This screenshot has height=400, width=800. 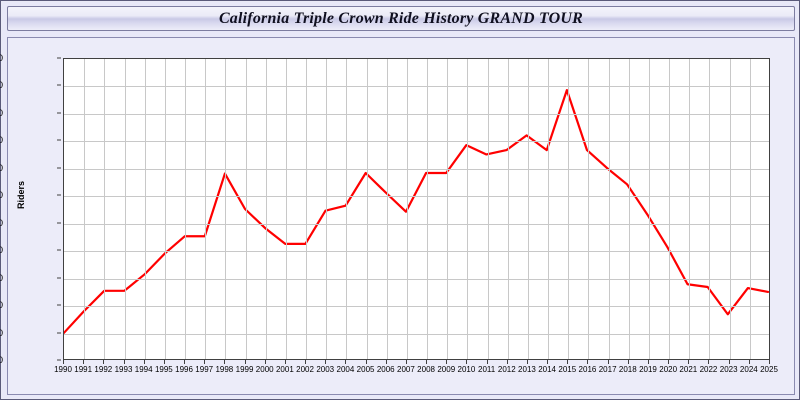 What do you see at coordinates (284, 369) in the screenshot?
I see `x-axis-tick-label: 2001` at bounding box center [284, 369].